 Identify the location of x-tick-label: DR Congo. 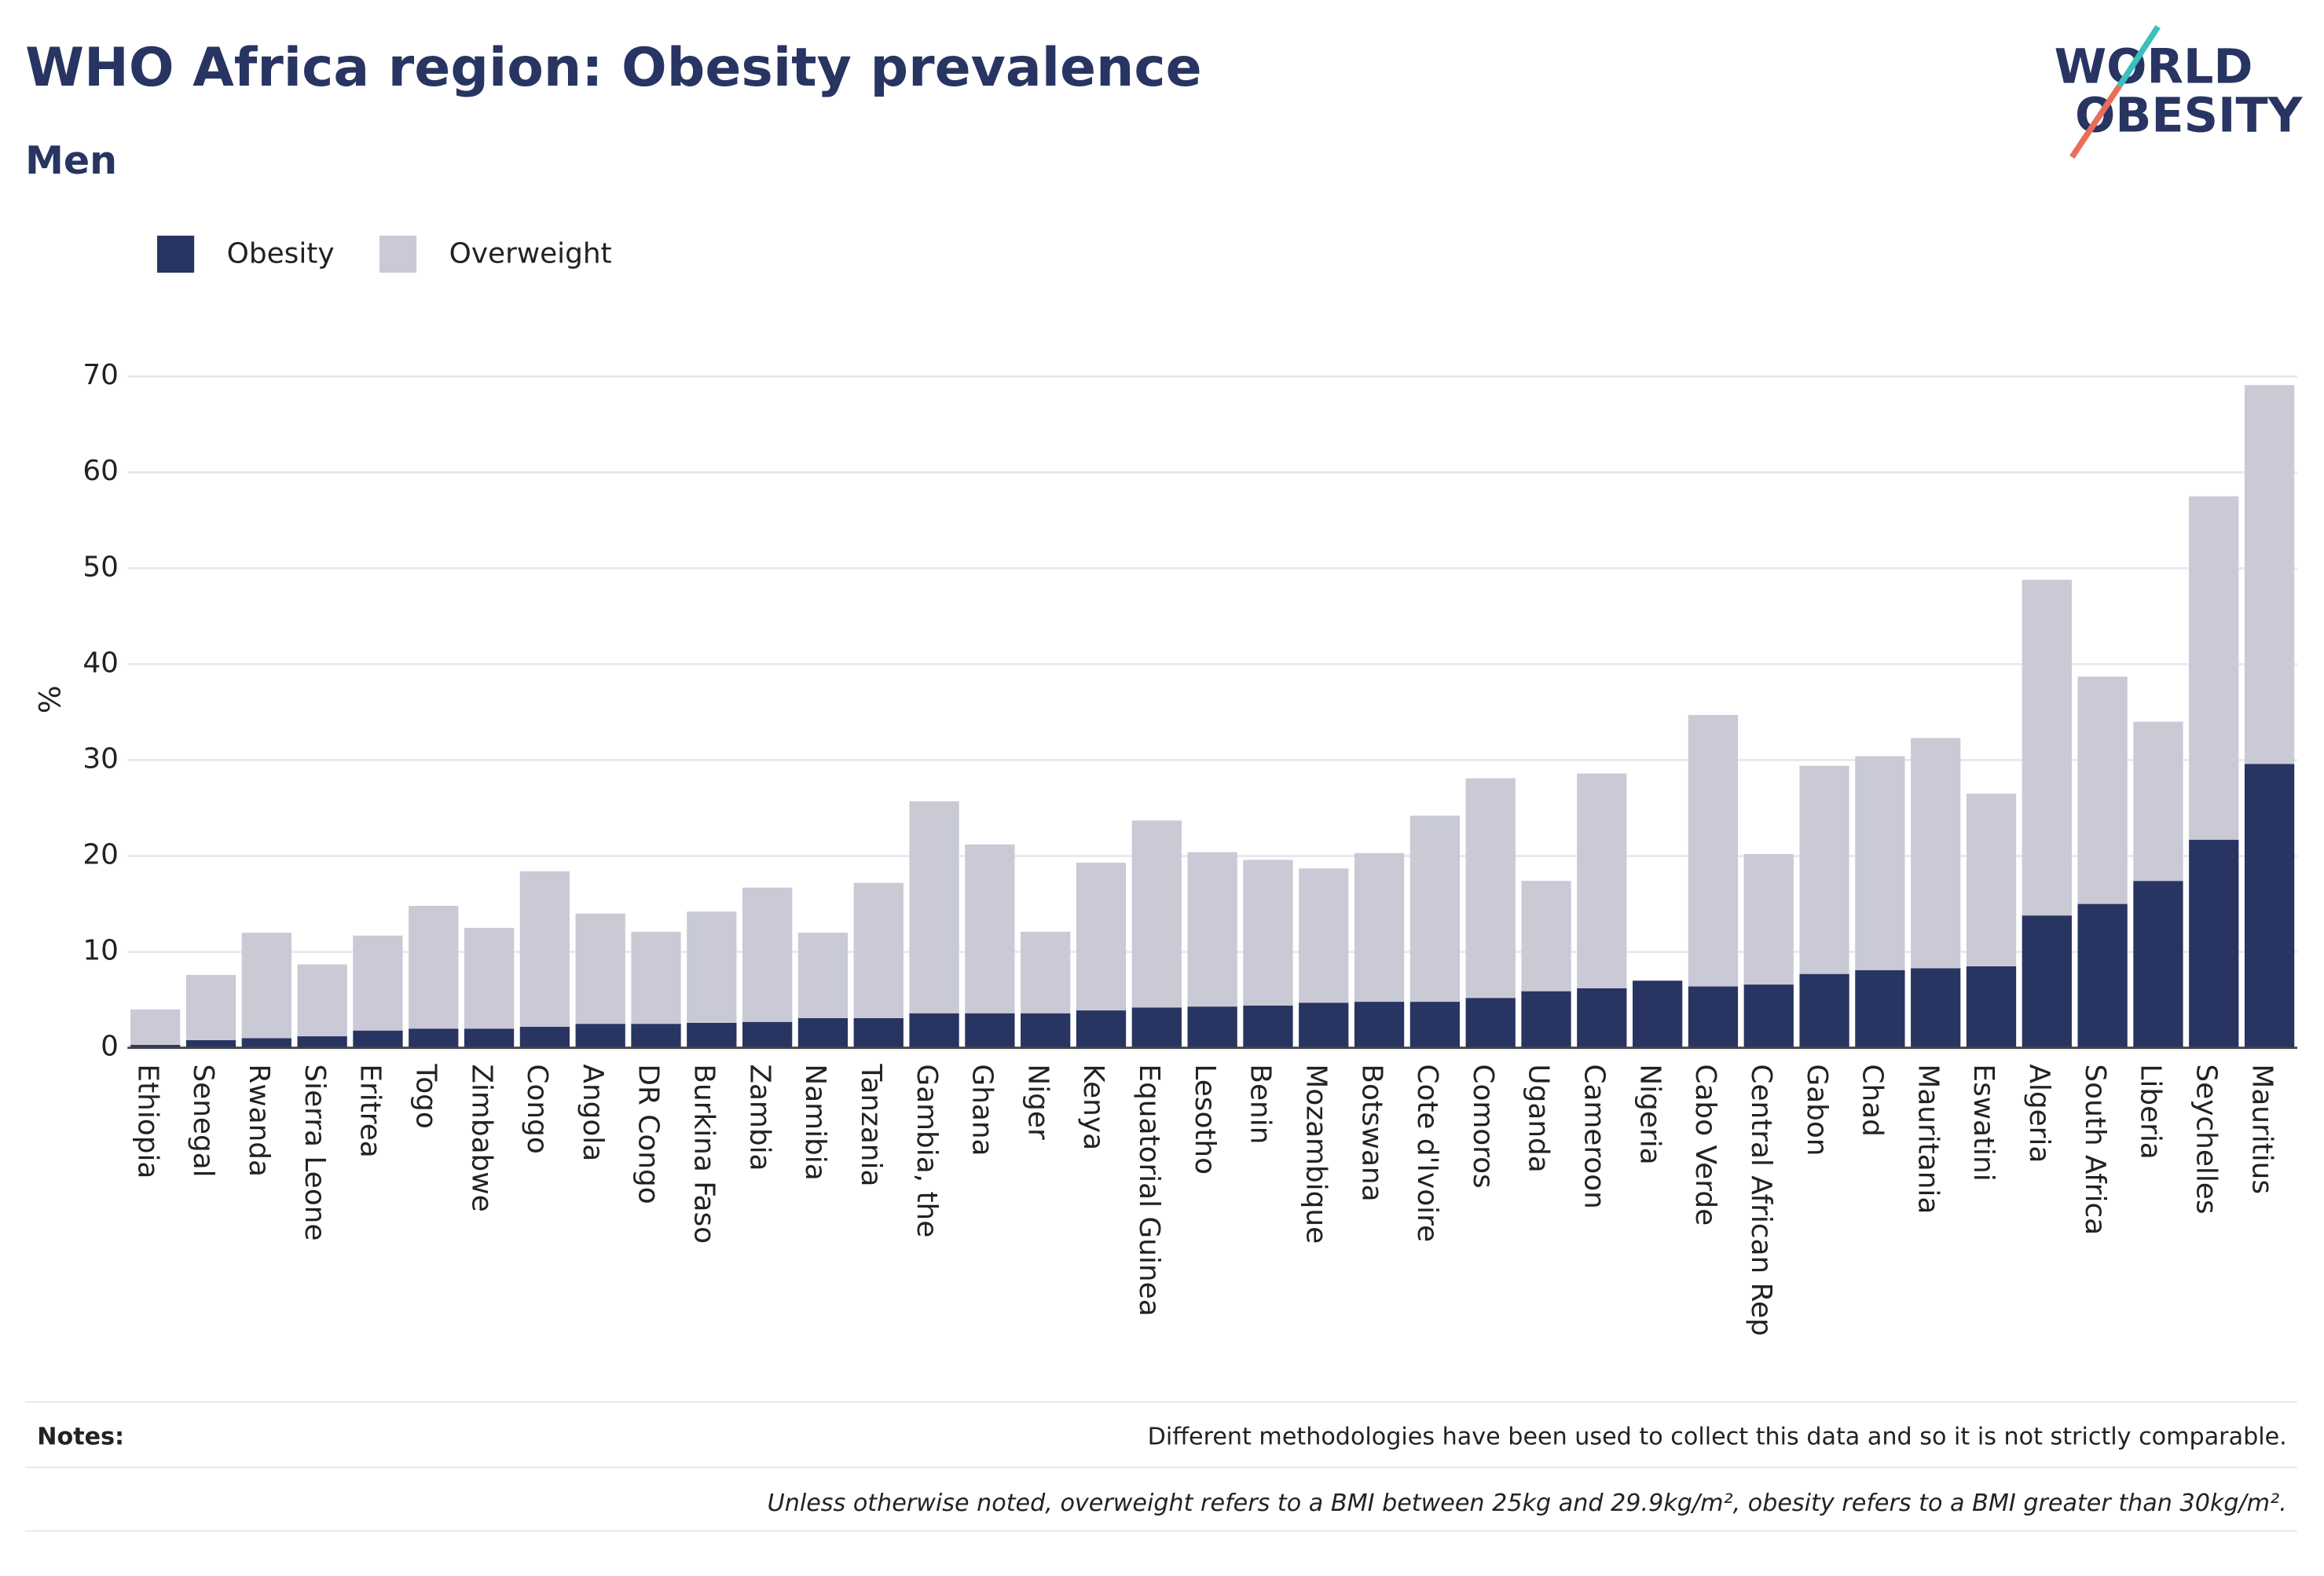
(648, 1134).